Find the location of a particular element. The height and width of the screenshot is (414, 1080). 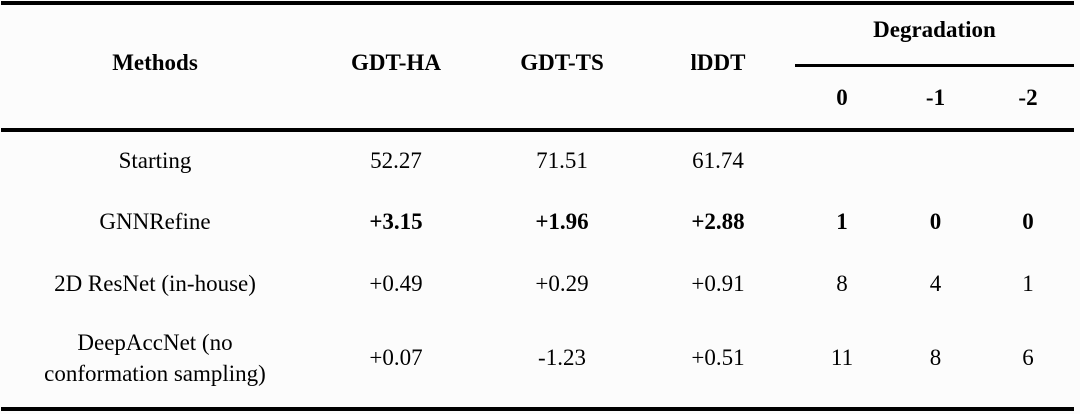

degradation-minus1-cell is located at coordinates (935, 159).